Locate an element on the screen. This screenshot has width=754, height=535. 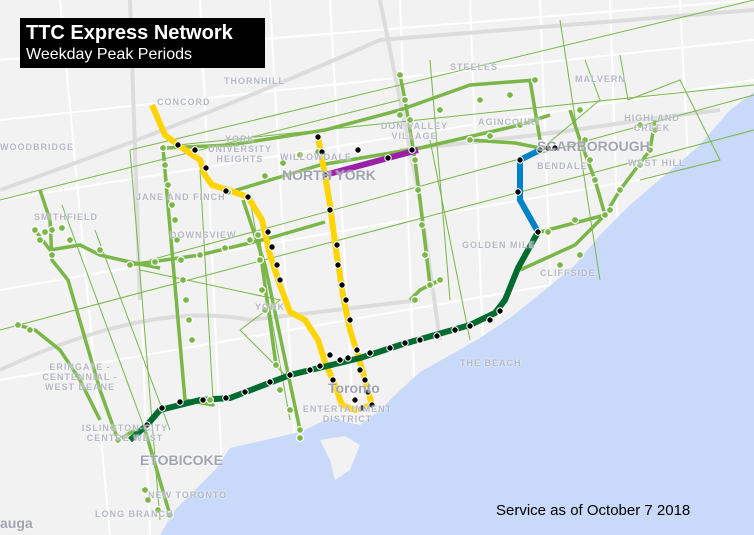
toronto-islands is located at coordinates (340, 458).